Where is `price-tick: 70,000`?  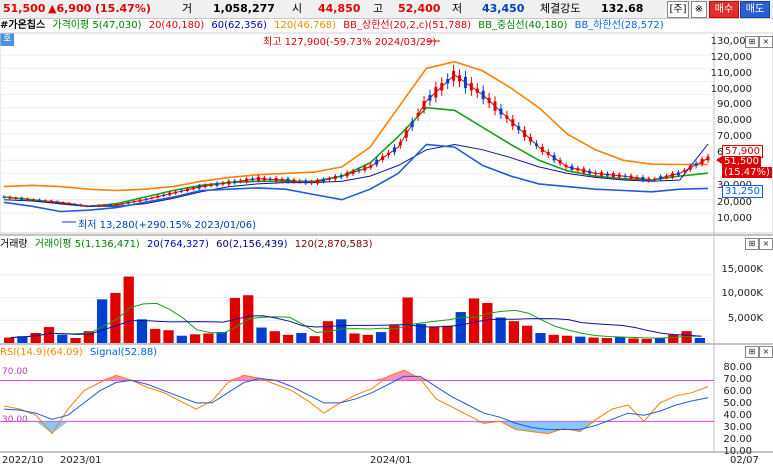 price-tick: 70,000 is located at coordinates (734, 136).